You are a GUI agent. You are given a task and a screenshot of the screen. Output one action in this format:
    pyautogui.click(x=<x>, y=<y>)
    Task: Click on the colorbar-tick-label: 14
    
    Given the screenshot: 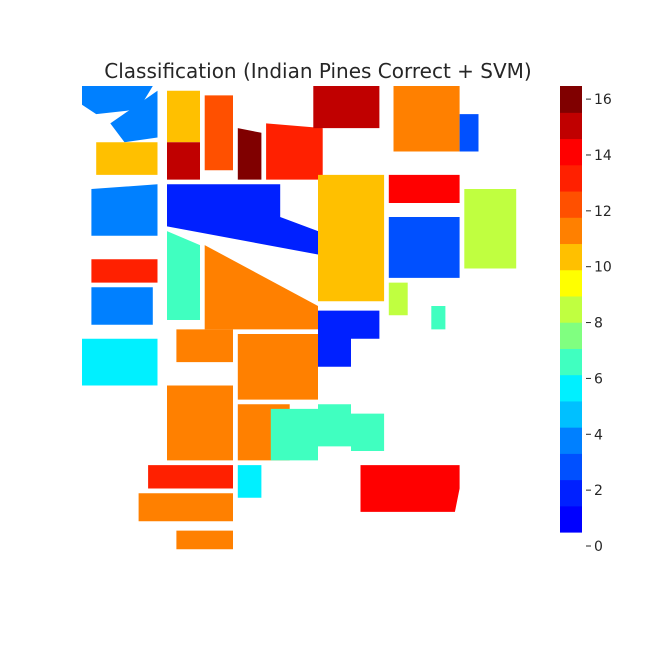 What is the action you would take?
    pyautogui.click(x=603, y=156)
    